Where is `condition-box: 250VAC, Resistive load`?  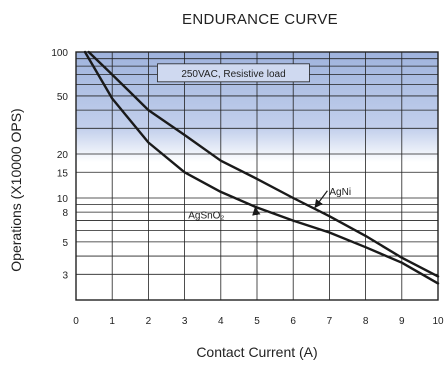
condition-box: 250VAC, Resistive load is located at coordinates (233, 73).